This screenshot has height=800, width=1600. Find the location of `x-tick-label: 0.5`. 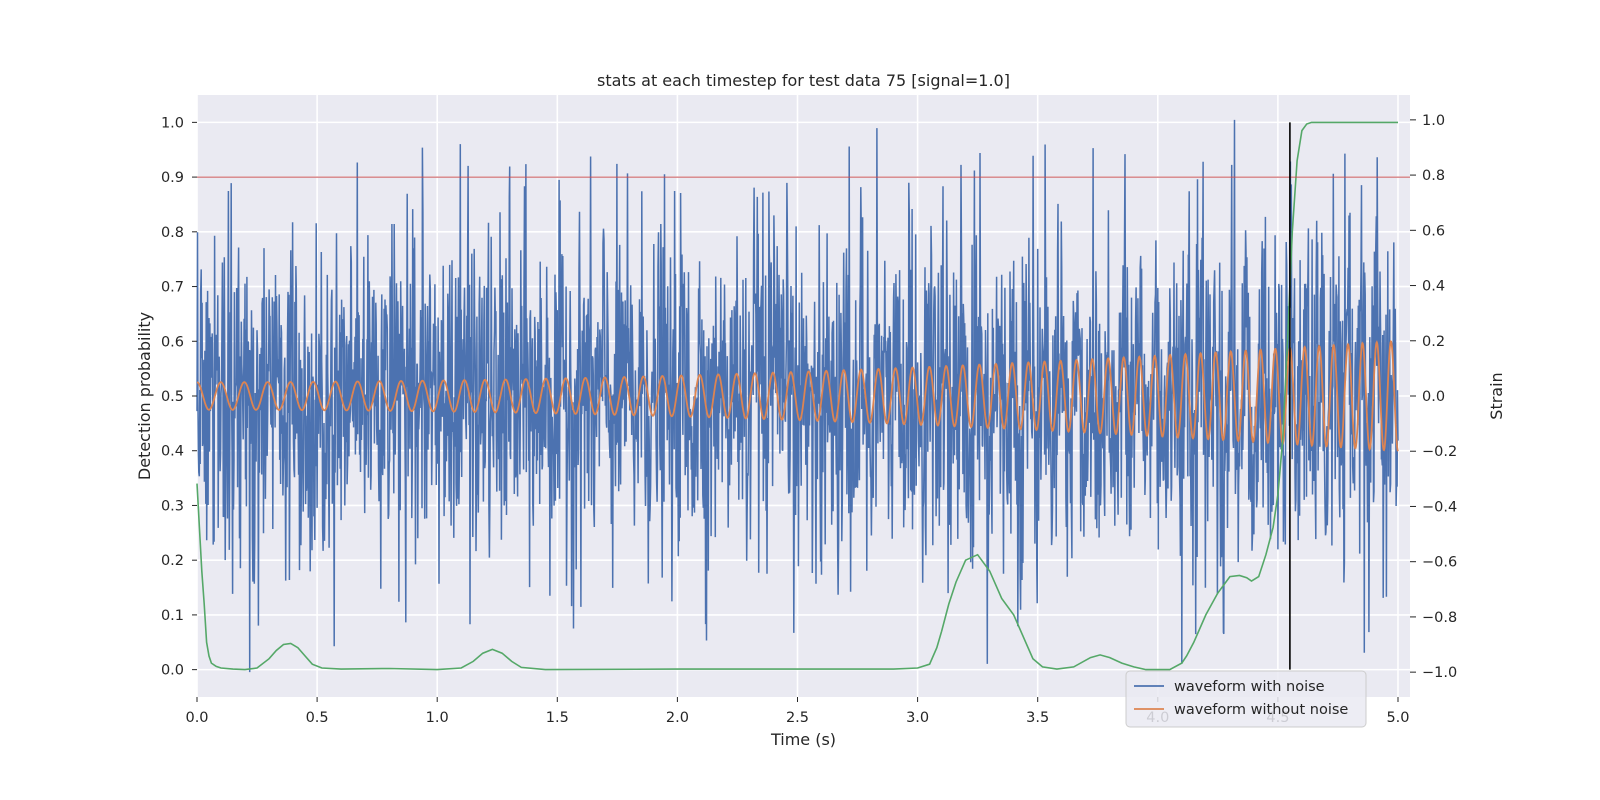

x-tick-label: 0.5 is located at coordinates (317, 718).